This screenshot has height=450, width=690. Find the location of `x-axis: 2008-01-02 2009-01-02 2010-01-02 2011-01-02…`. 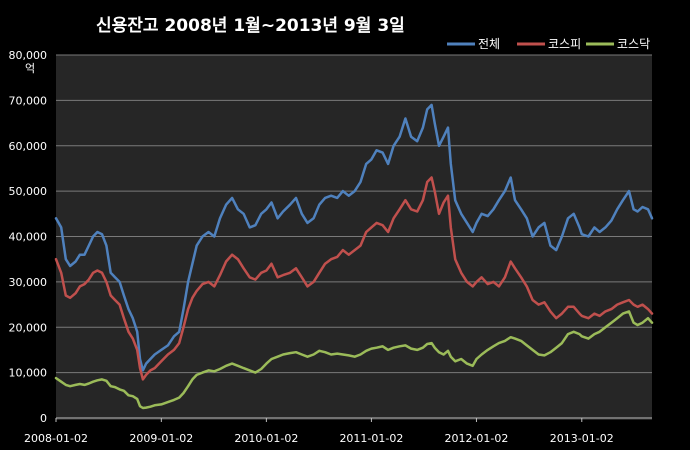

x-axis: 2008-01-02 2009-01-02 2010-01-02 2011-01-02… is located at coordinates (338, 431).